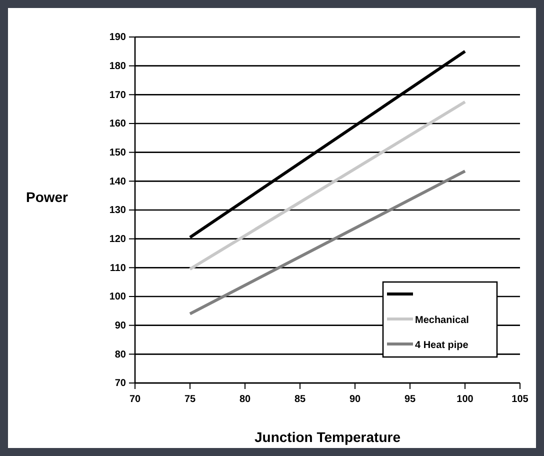 The image size is (544, 456). Describe the element at coordinates (410, 399) in the screenshot. I see `x-tick-label: 95` at that location.